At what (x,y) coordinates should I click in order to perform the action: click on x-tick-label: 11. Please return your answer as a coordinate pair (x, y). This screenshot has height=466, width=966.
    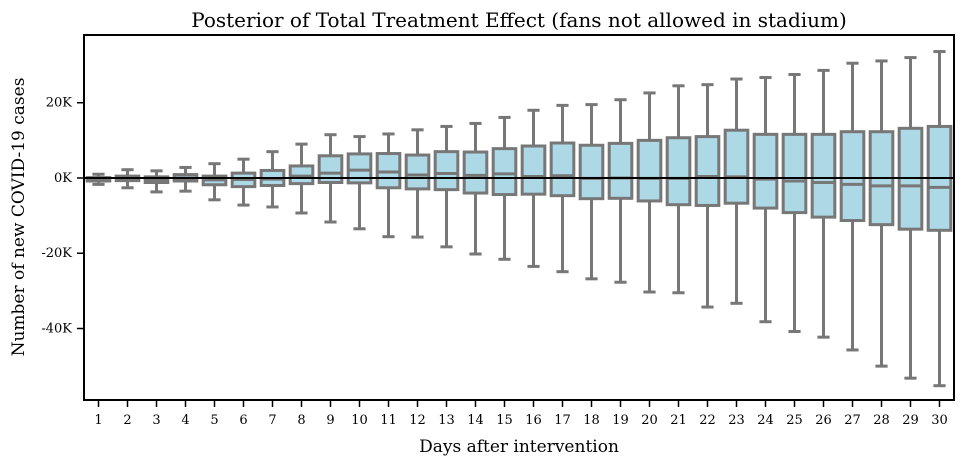
    Looking at the image, I should click on (388, 420).